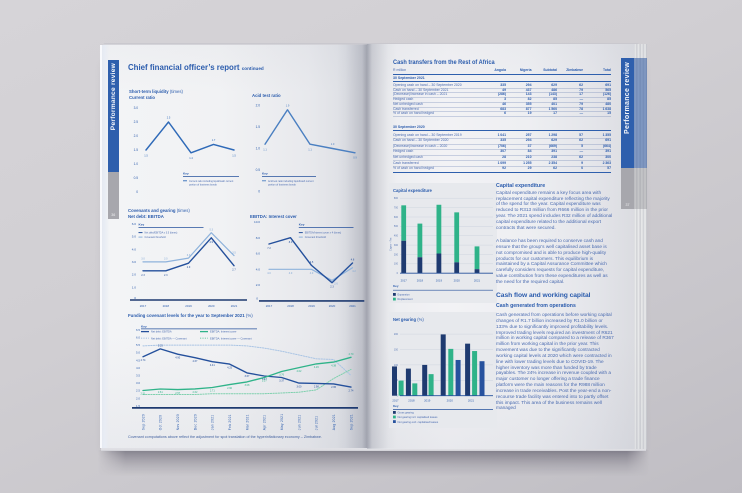 The width and height of the screenshot is (742, 493). Describe the element at coordinates (213, 423) in the screenshot. I see `svg-text: Jan 2021` at that location.